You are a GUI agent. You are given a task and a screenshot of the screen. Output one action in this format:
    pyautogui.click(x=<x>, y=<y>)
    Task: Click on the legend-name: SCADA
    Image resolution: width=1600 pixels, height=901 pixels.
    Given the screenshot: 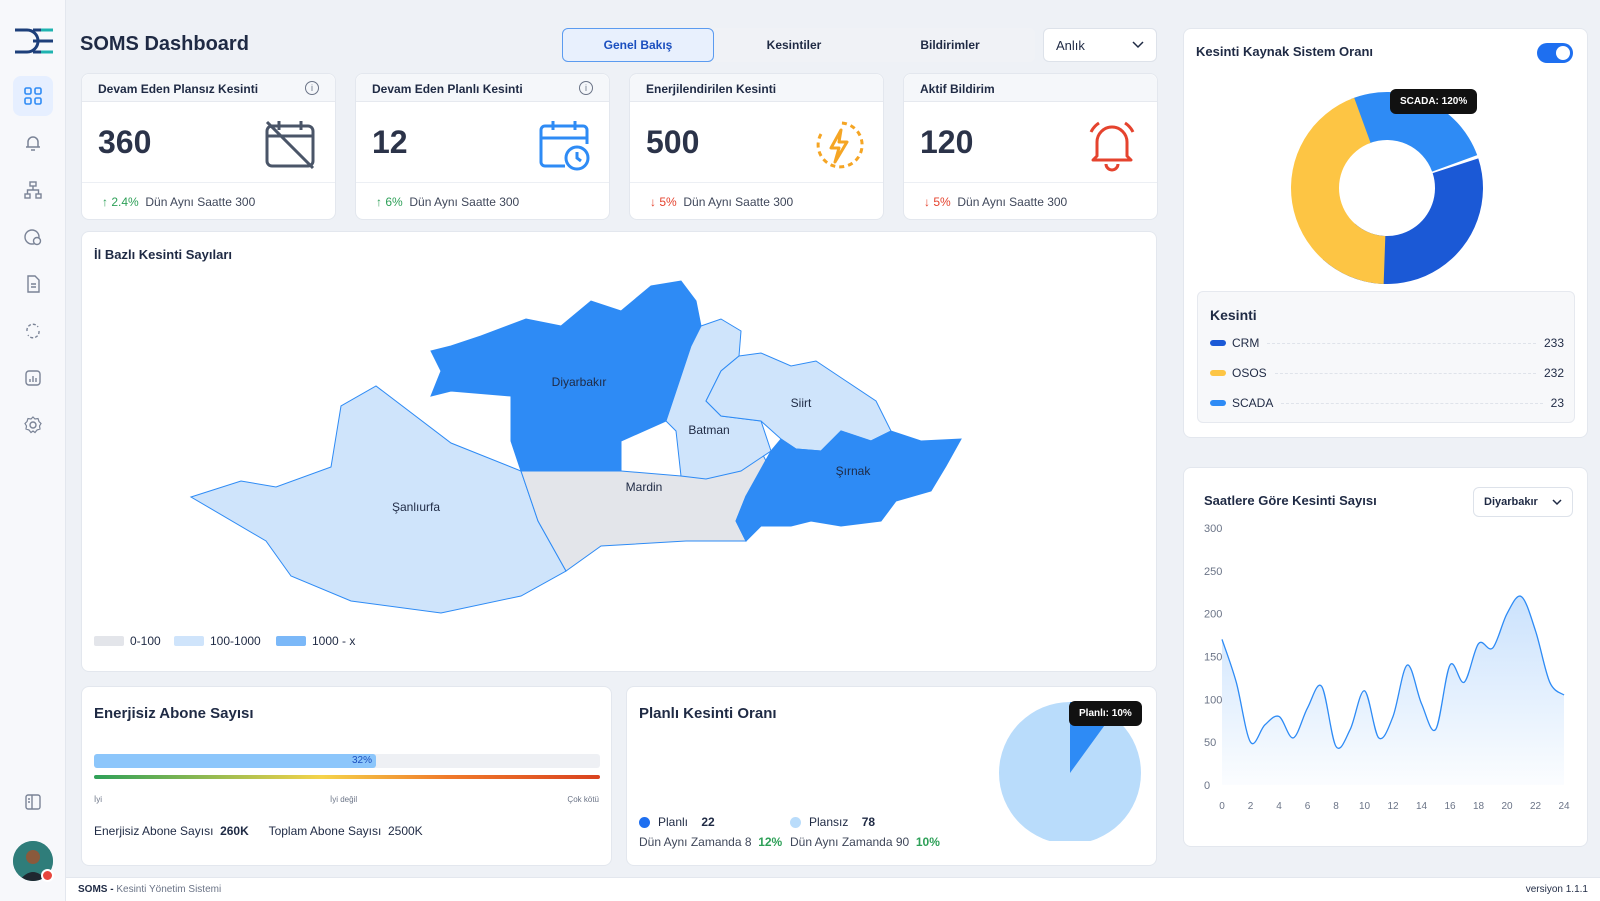 What is the action you would take?
    pyautogui.click(x=1253, y=403)
    